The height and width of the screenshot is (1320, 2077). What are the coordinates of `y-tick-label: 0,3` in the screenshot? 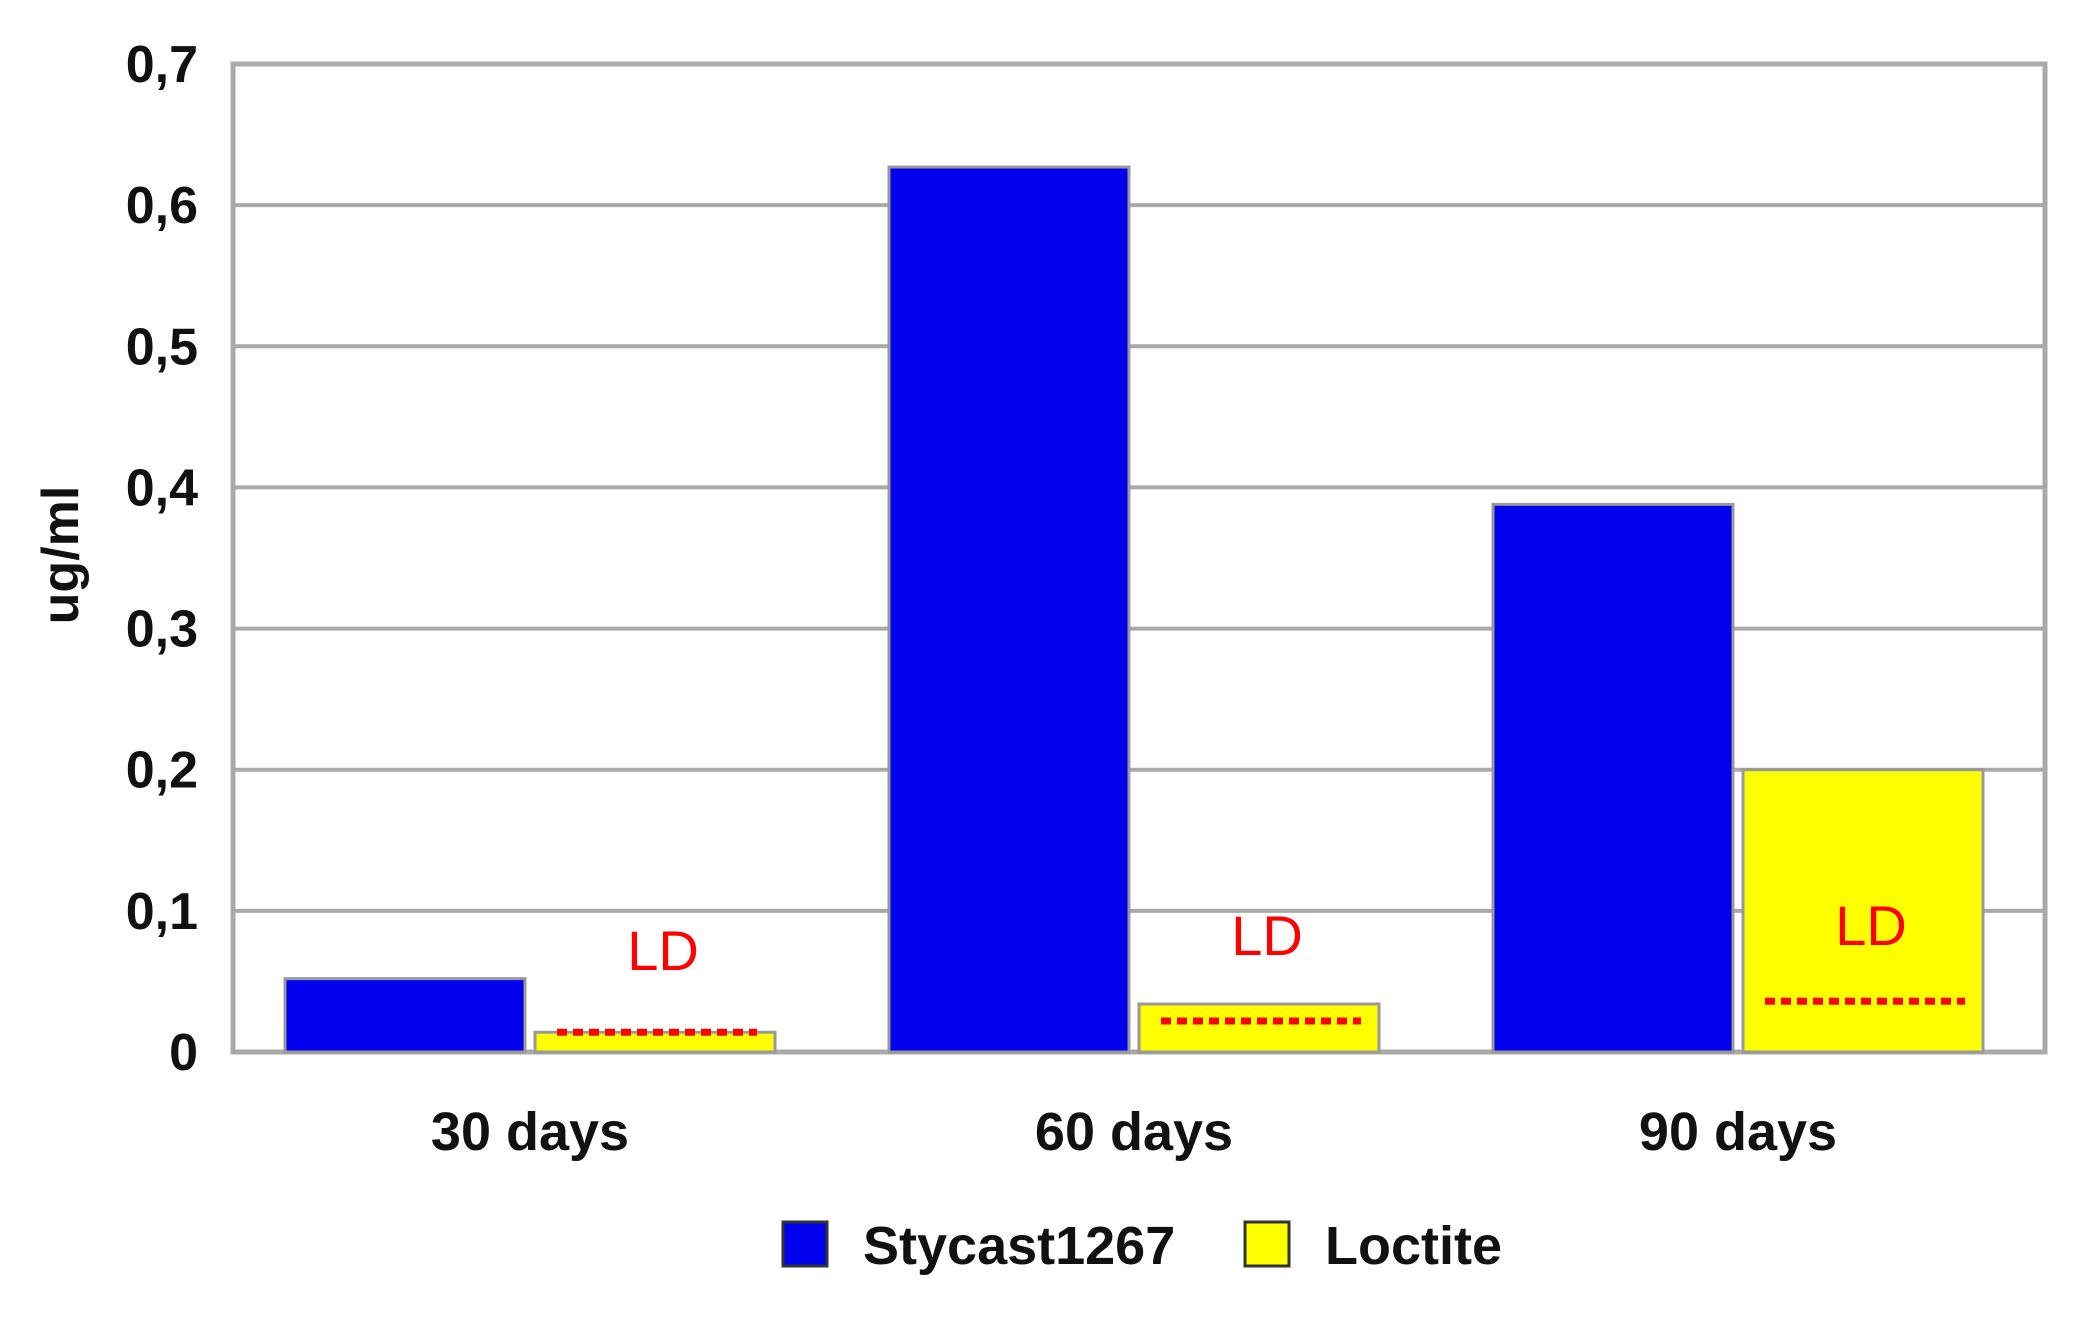 It's located at (162, 630).